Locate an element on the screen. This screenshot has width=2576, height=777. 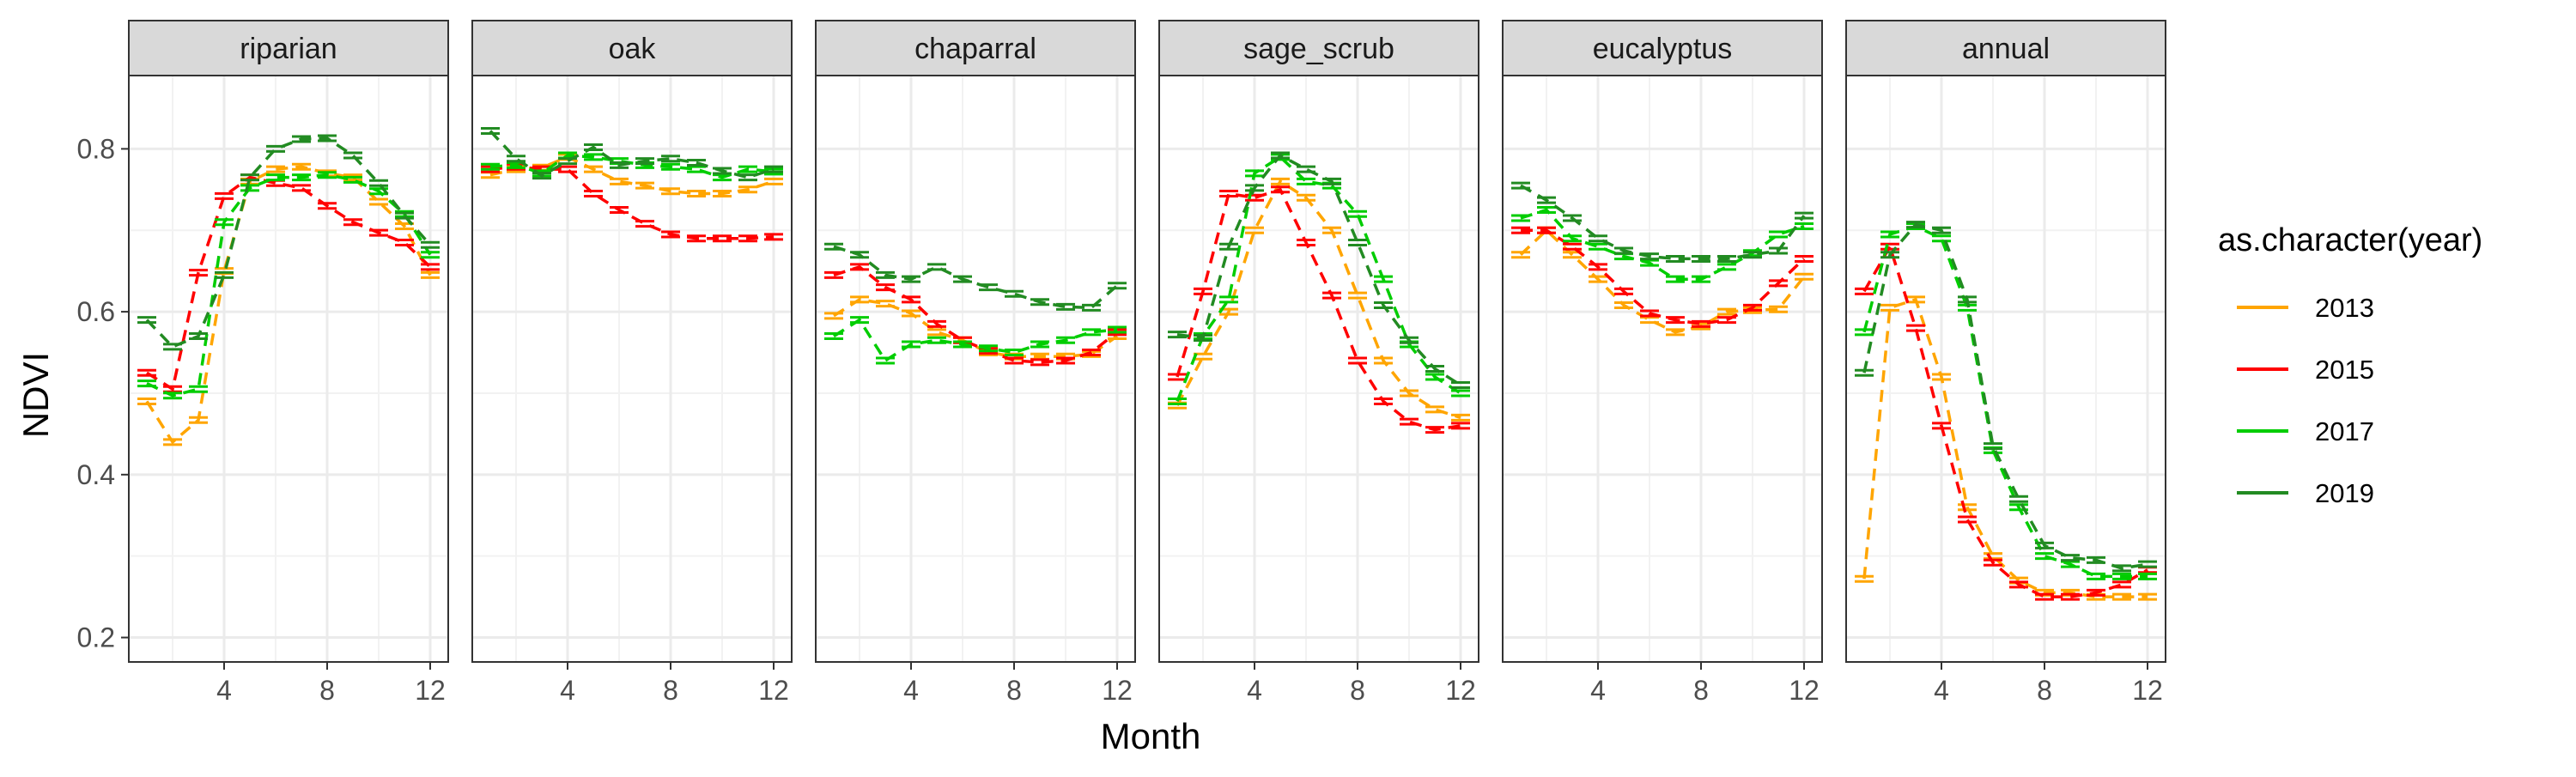
panel-strip-label: riparian is located at coordinates (289, 49).